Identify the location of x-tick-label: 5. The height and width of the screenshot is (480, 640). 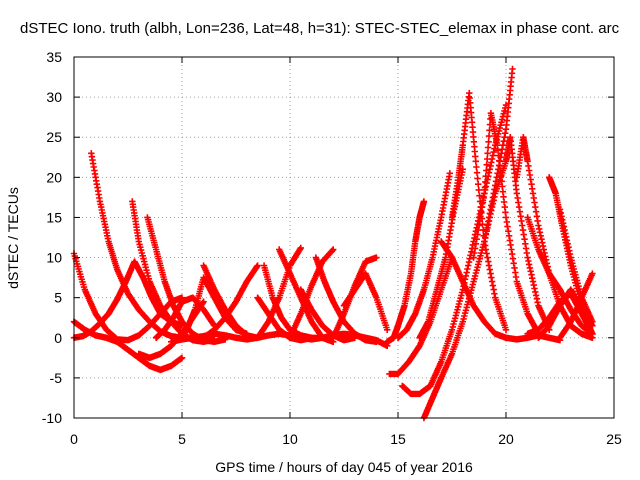
(182, 439).